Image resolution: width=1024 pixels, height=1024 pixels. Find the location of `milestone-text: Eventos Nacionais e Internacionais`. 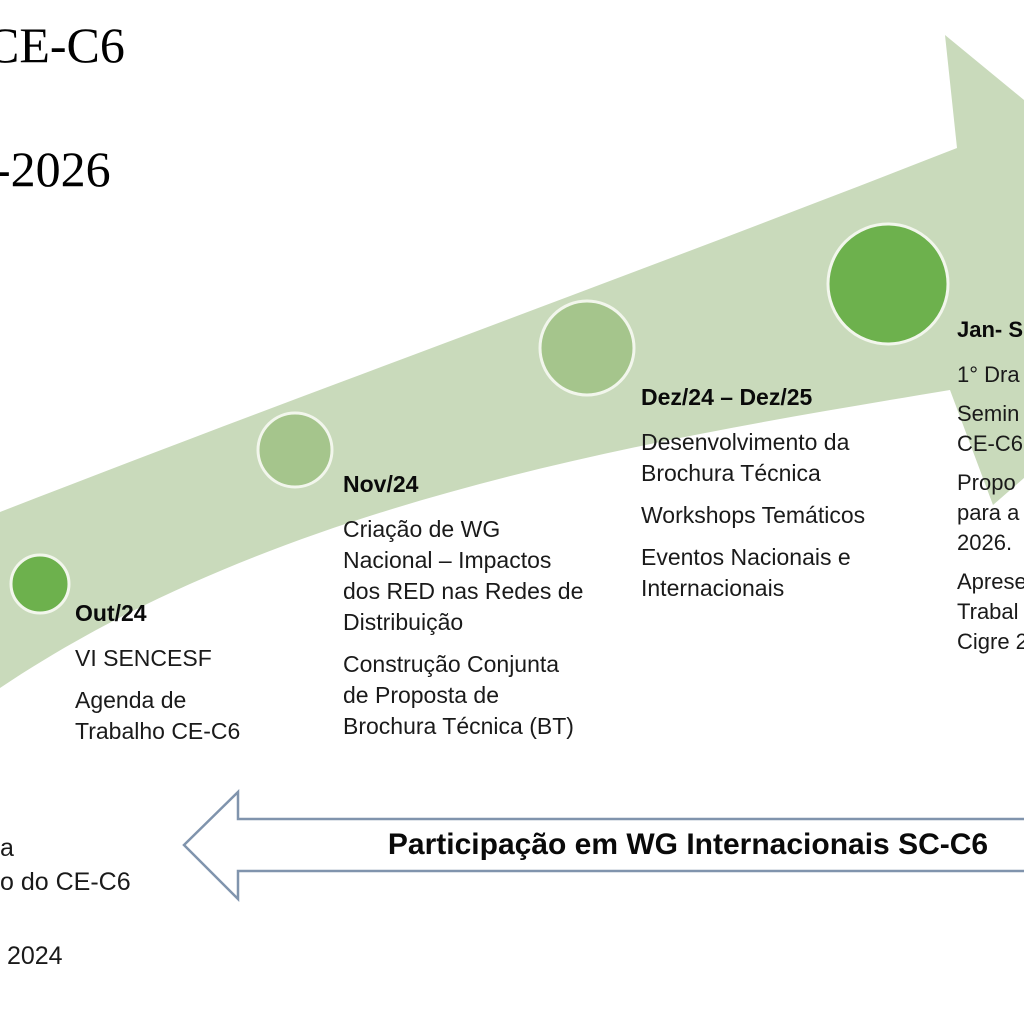

milestone-text: Eventos Nacionais e Internacionais is located at coordinates (746, 572).